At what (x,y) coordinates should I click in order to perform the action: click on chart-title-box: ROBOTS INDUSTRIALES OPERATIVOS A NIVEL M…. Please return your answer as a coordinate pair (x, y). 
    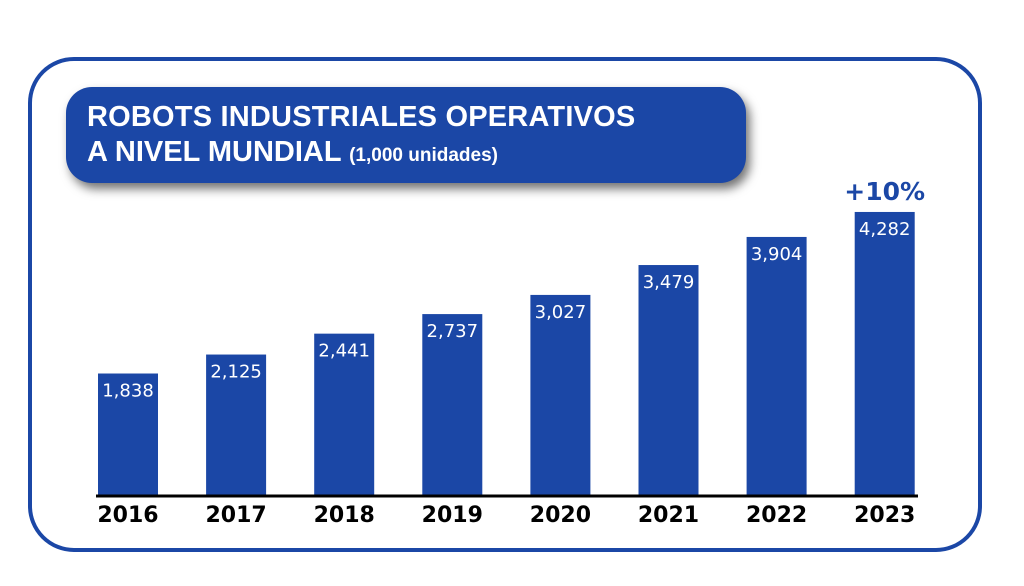
    Looking at the image, I should click on (406, 135).